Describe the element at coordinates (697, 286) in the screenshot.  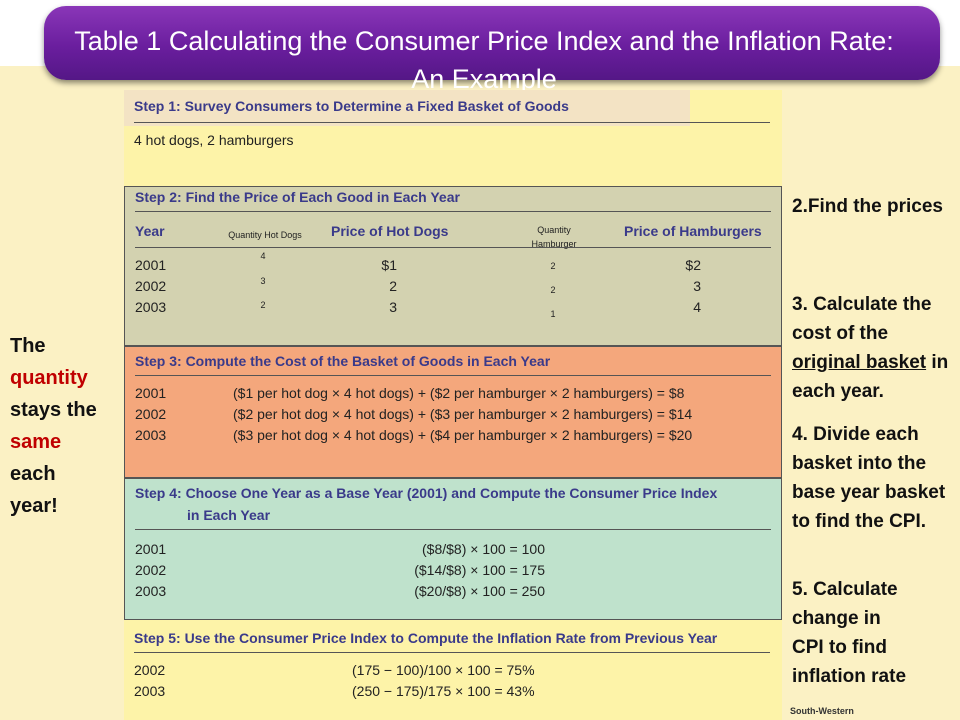
I see `price-hamburgers-cell: 3` at that location.